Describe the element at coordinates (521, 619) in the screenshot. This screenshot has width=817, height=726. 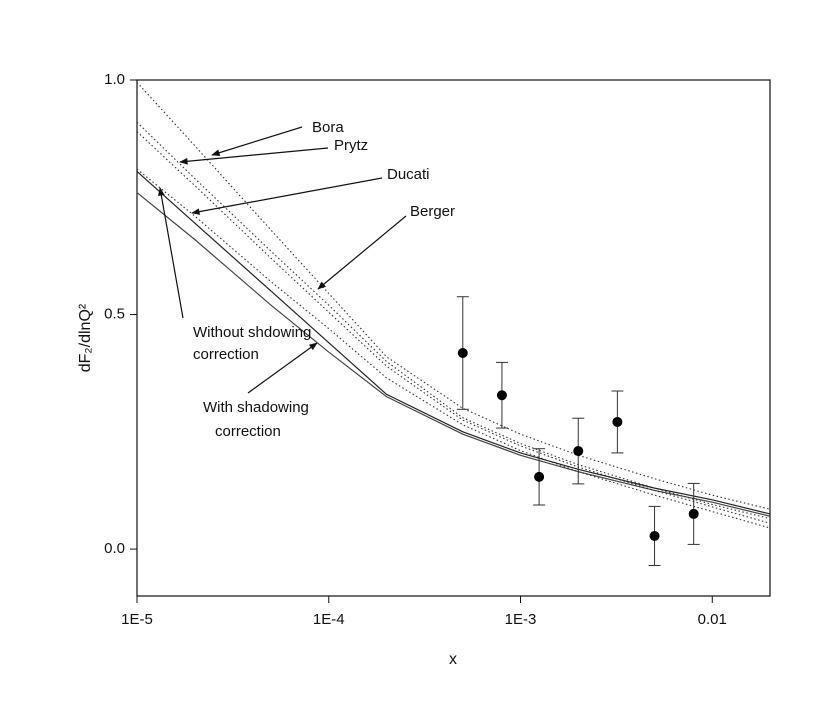
I see `x-tick-label: 1E-3` at that location.